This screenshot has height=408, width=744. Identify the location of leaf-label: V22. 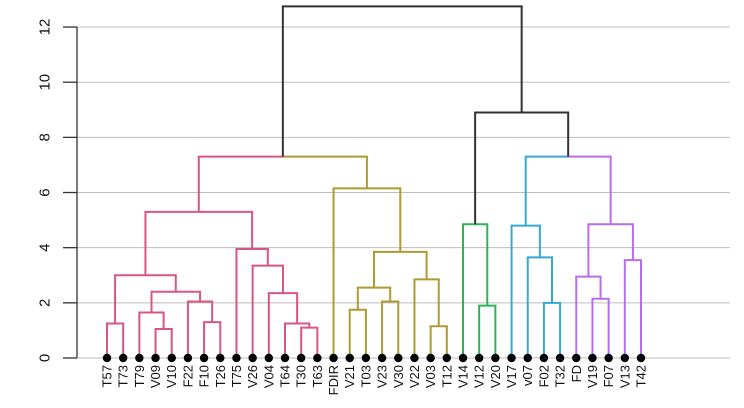
(414, 376).